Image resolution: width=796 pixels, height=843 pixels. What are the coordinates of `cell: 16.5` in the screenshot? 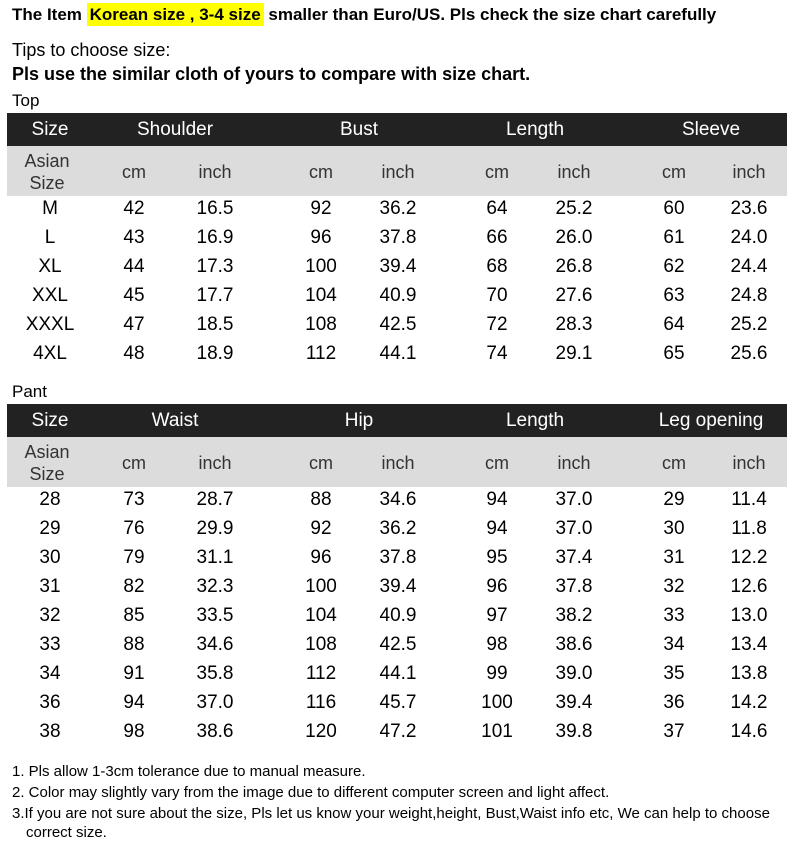 It's located at (215, 208).